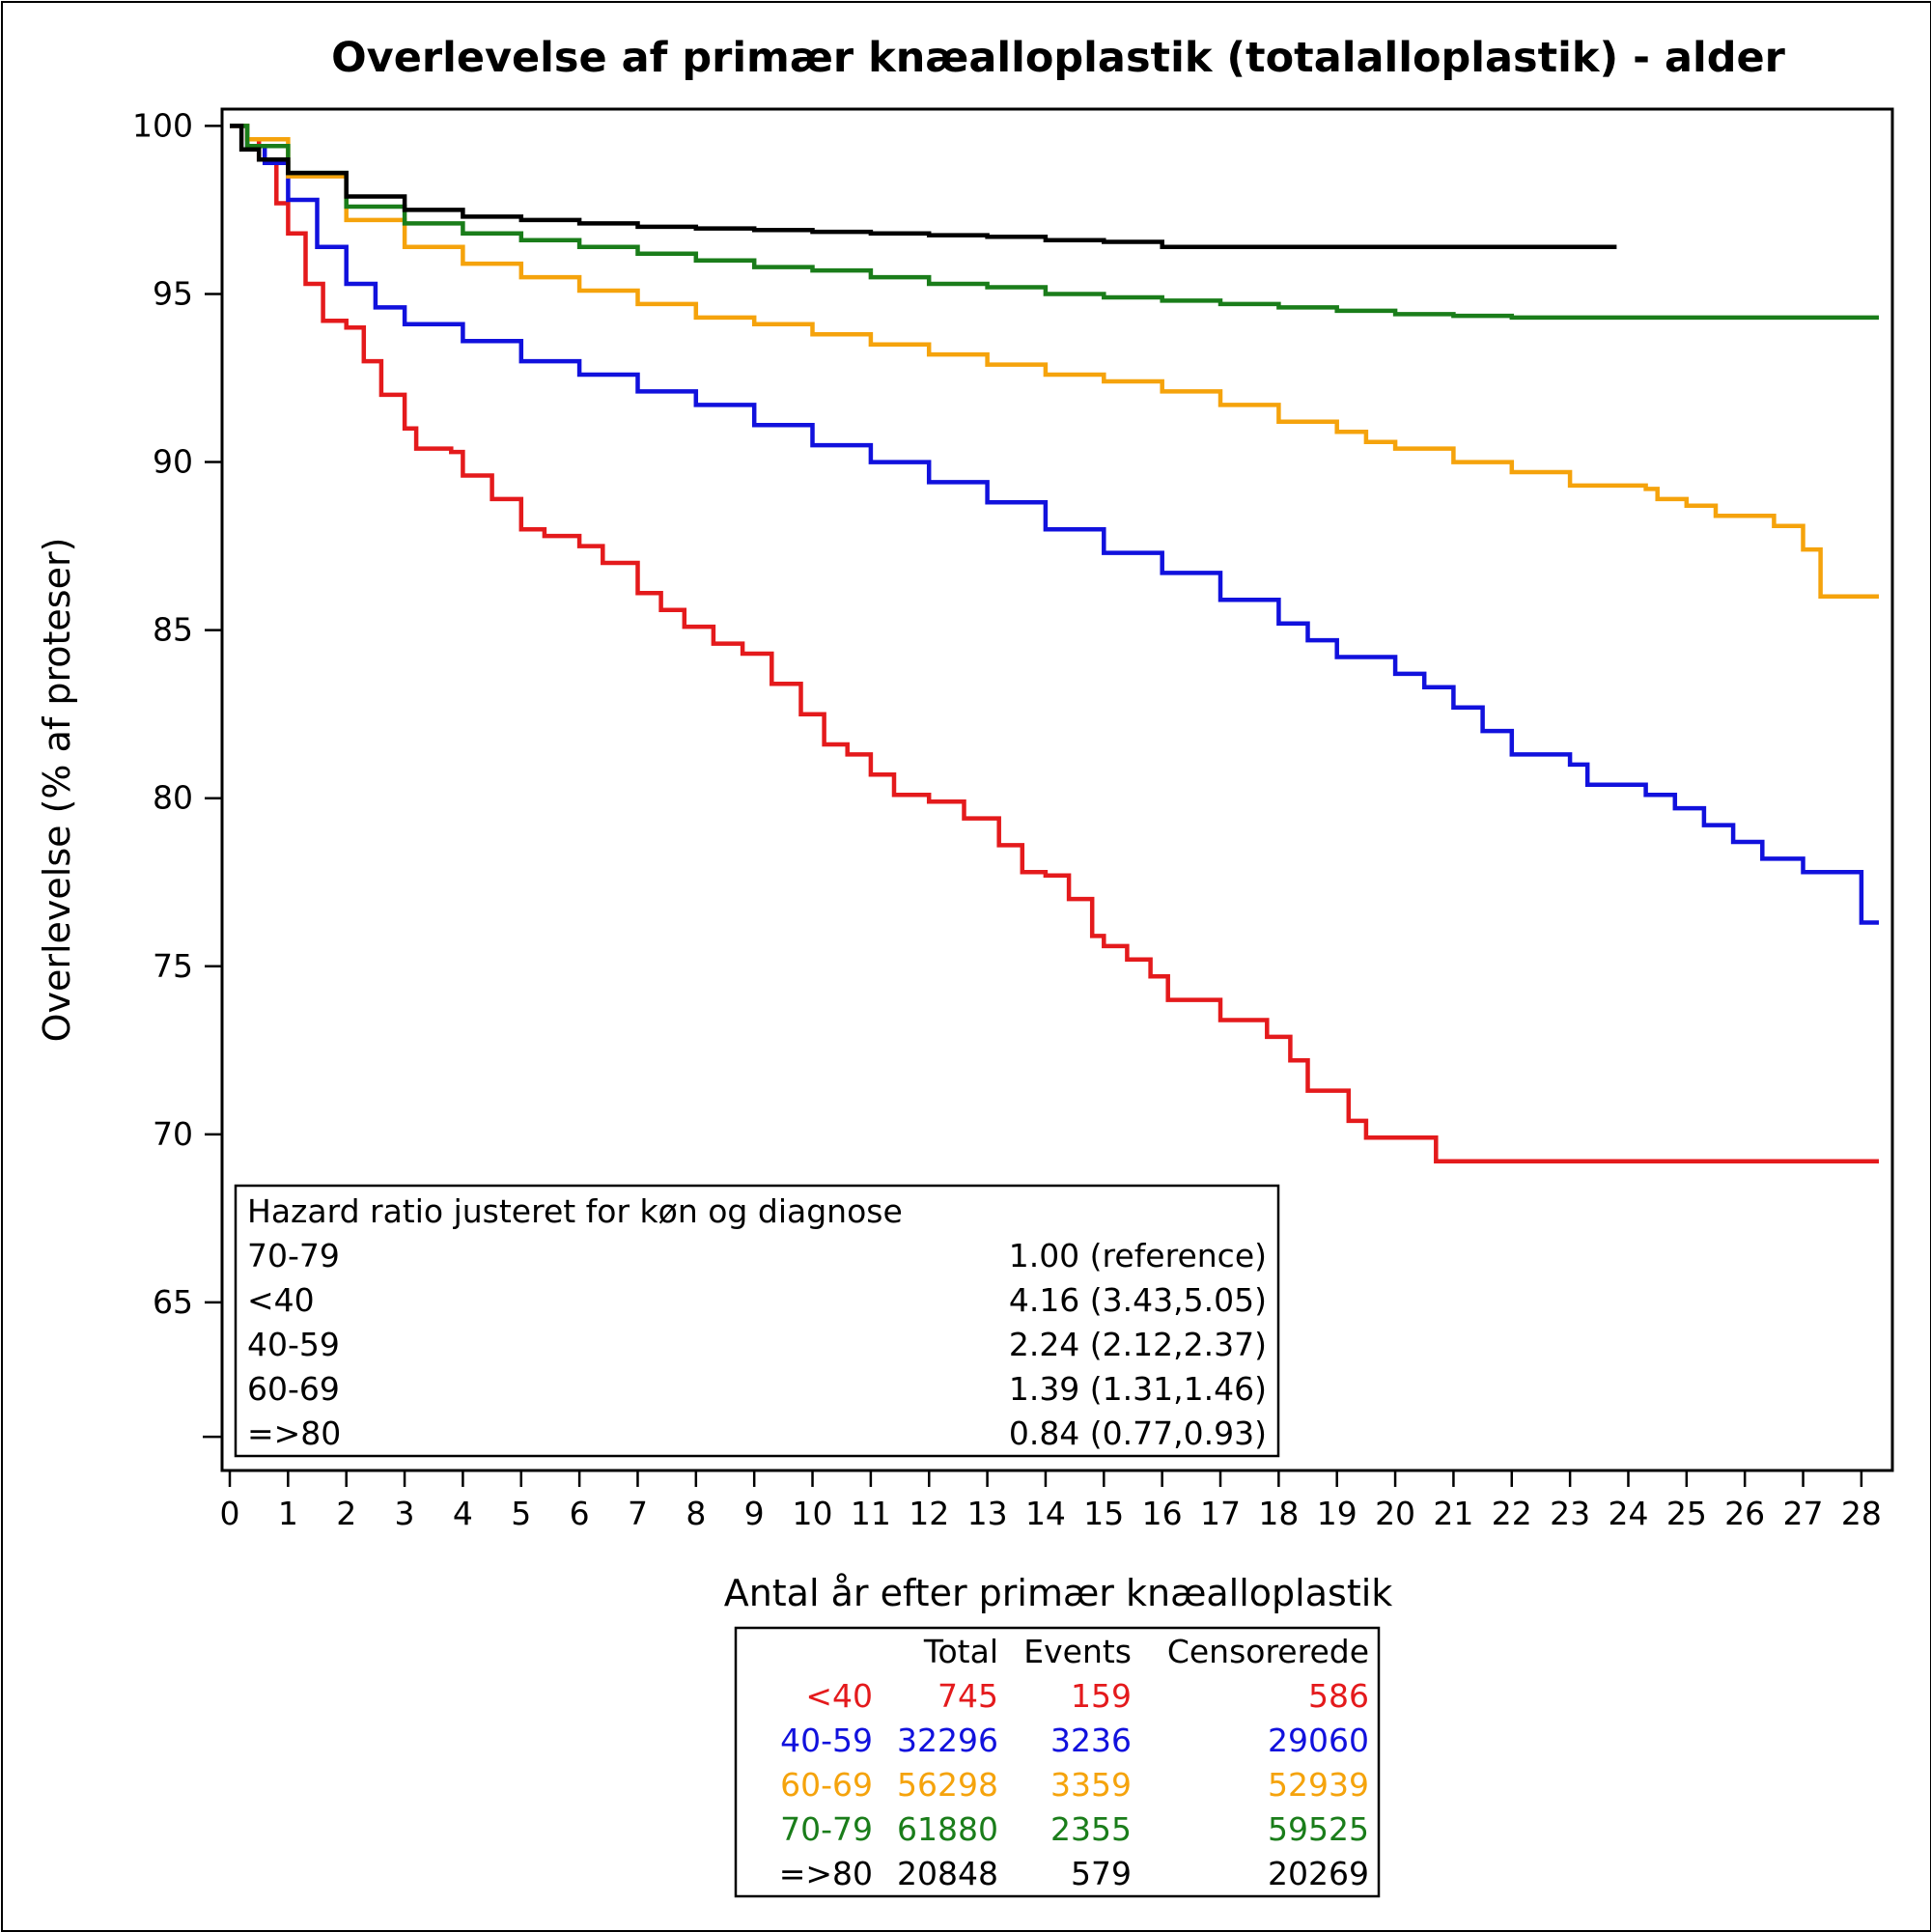 Image resolution: width=1931 pixels, height=1932 pixels. Describe the element at coordinates (1453, 1514) in the screenshot. I see `x-tick-label: 21` at that location.